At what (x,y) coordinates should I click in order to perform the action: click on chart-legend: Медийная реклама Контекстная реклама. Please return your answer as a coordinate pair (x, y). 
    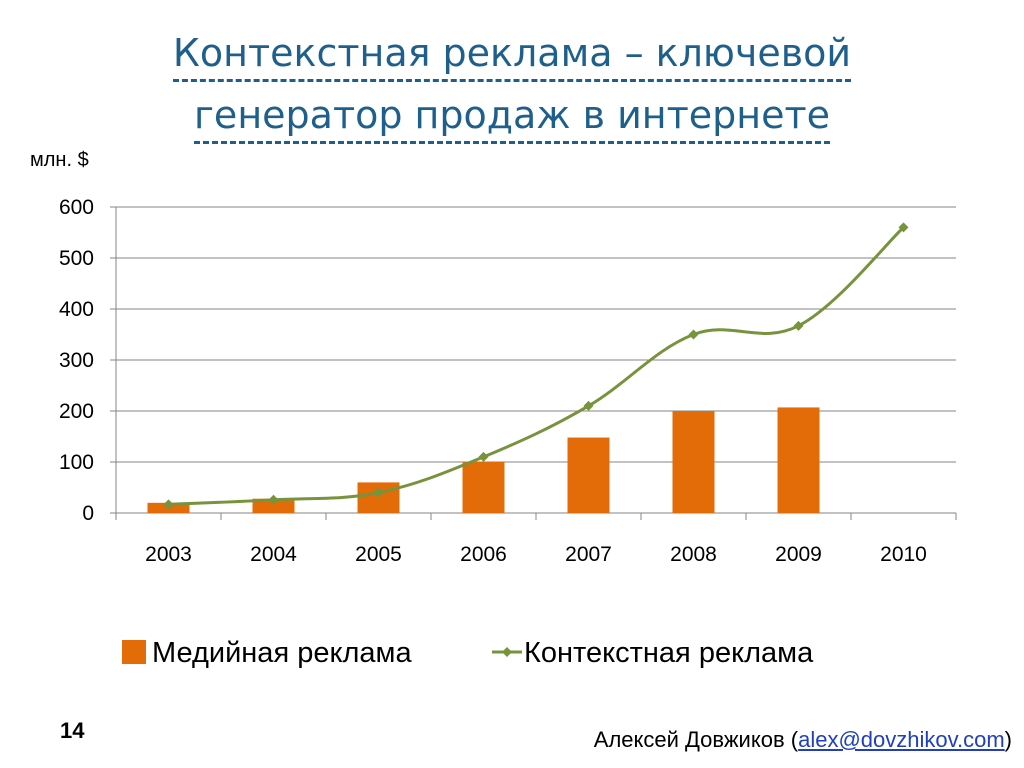
    Looking at the image, I should click on (468, 653).